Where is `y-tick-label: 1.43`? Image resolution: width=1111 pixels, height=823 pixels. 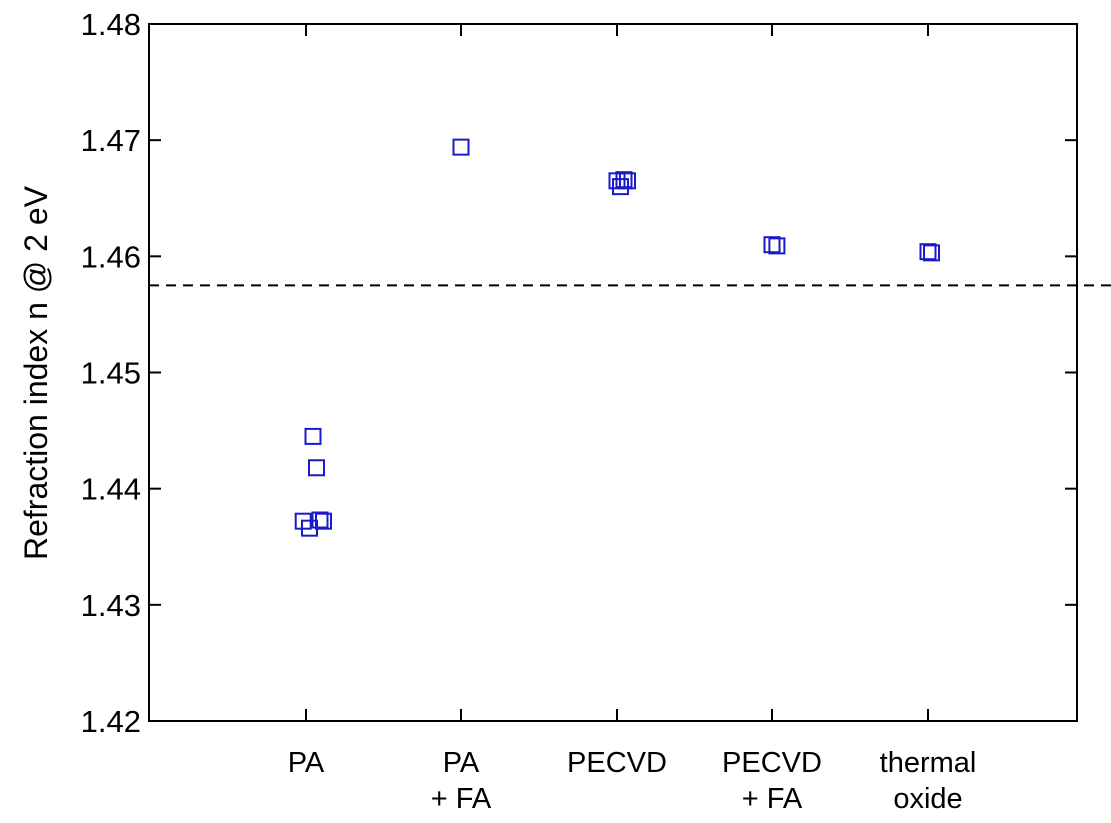 y-tick-label: 1.43 is located at coordinates (111, 605).